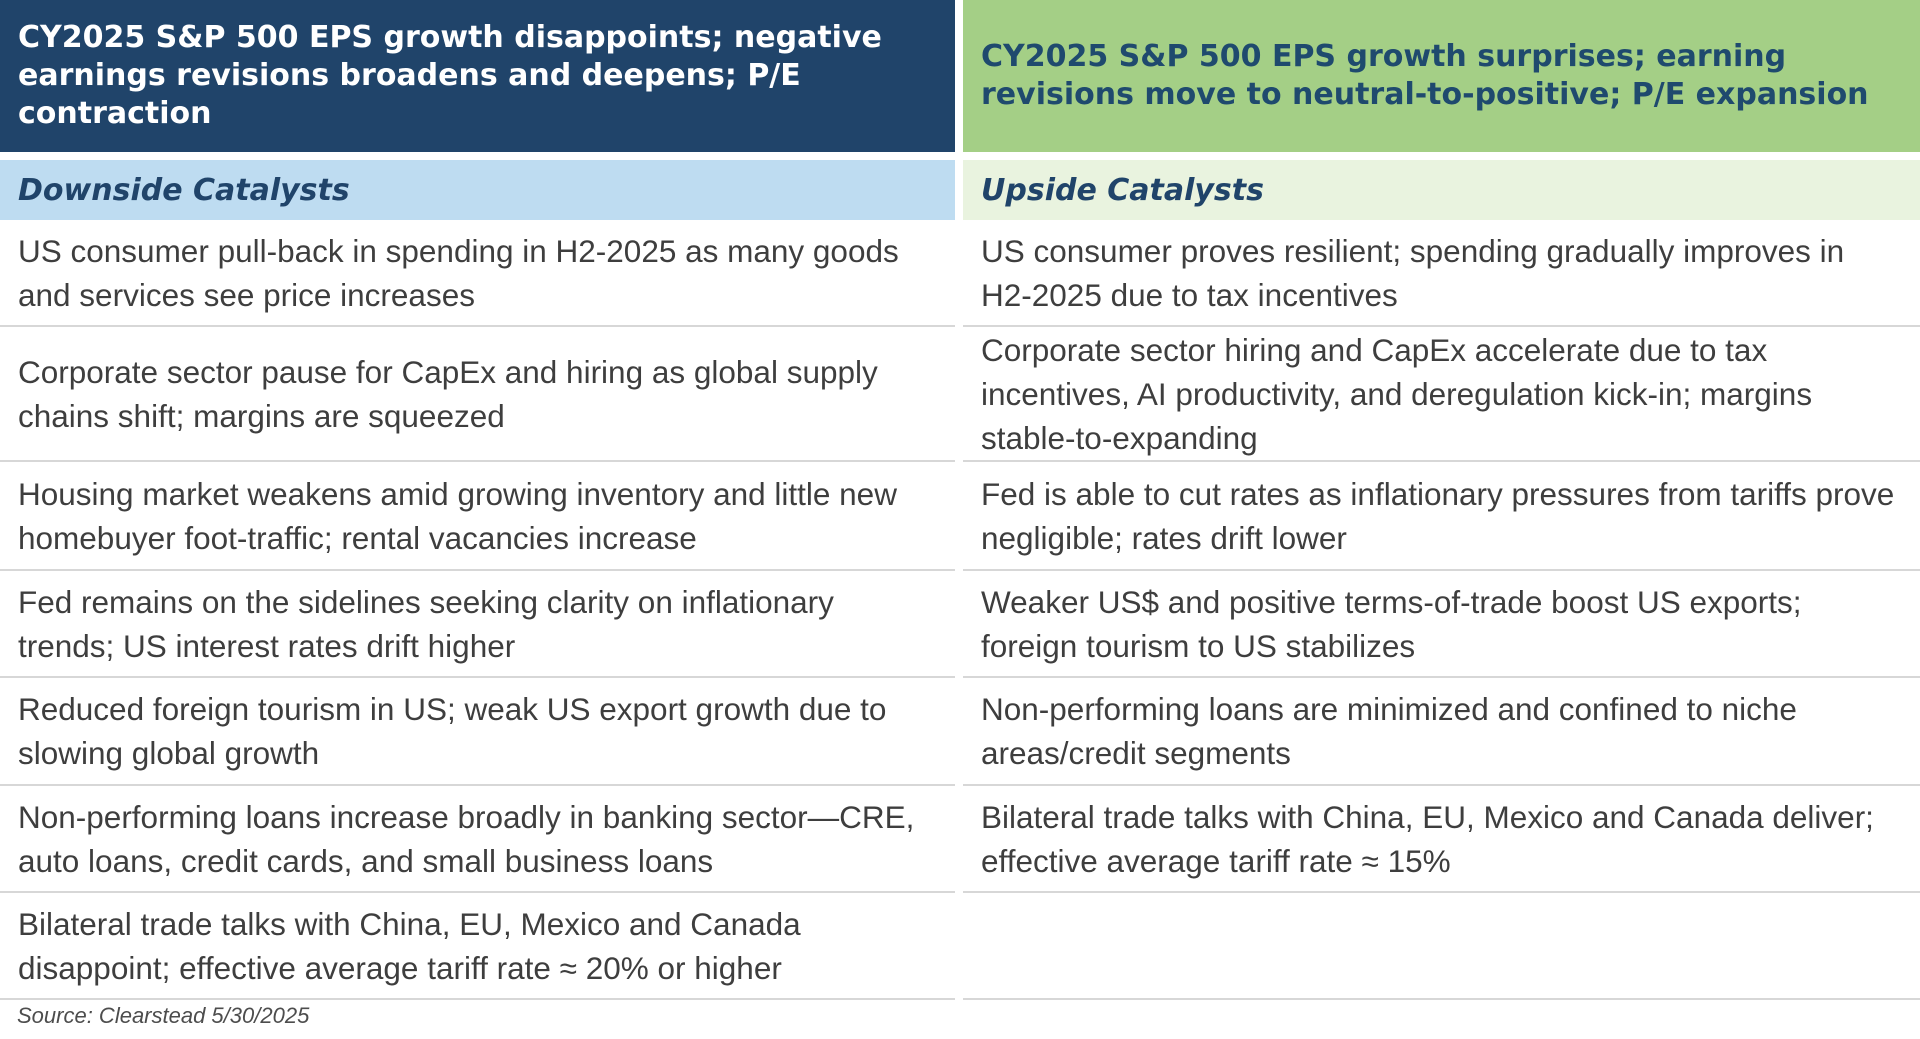  Describe the element at coordinates (1441, 190) in the screenshot. I see `upside-catalysts-heading: Upside Catalysts` at that location.